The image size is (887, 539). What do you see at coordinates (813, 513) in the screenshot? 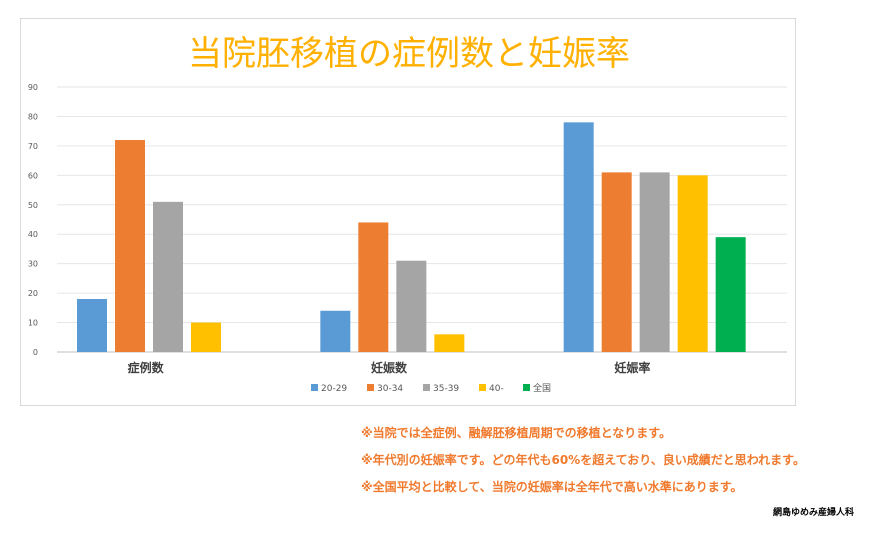
I see `clinic-name: 網島ゆめみ産婦人科` at bounding box center [813, 513].